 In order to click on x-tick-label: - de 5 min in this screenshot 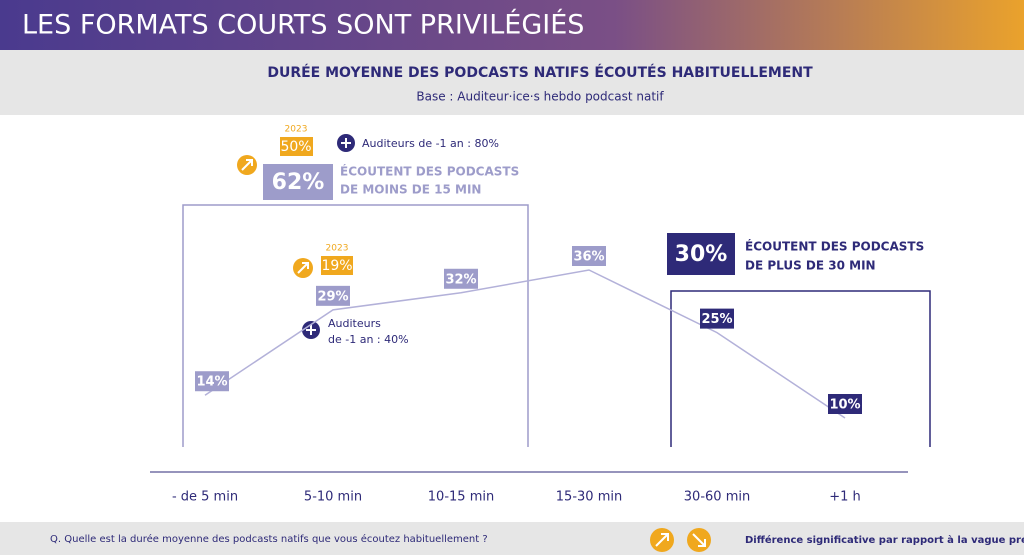, I will do `click(205, 497)`.